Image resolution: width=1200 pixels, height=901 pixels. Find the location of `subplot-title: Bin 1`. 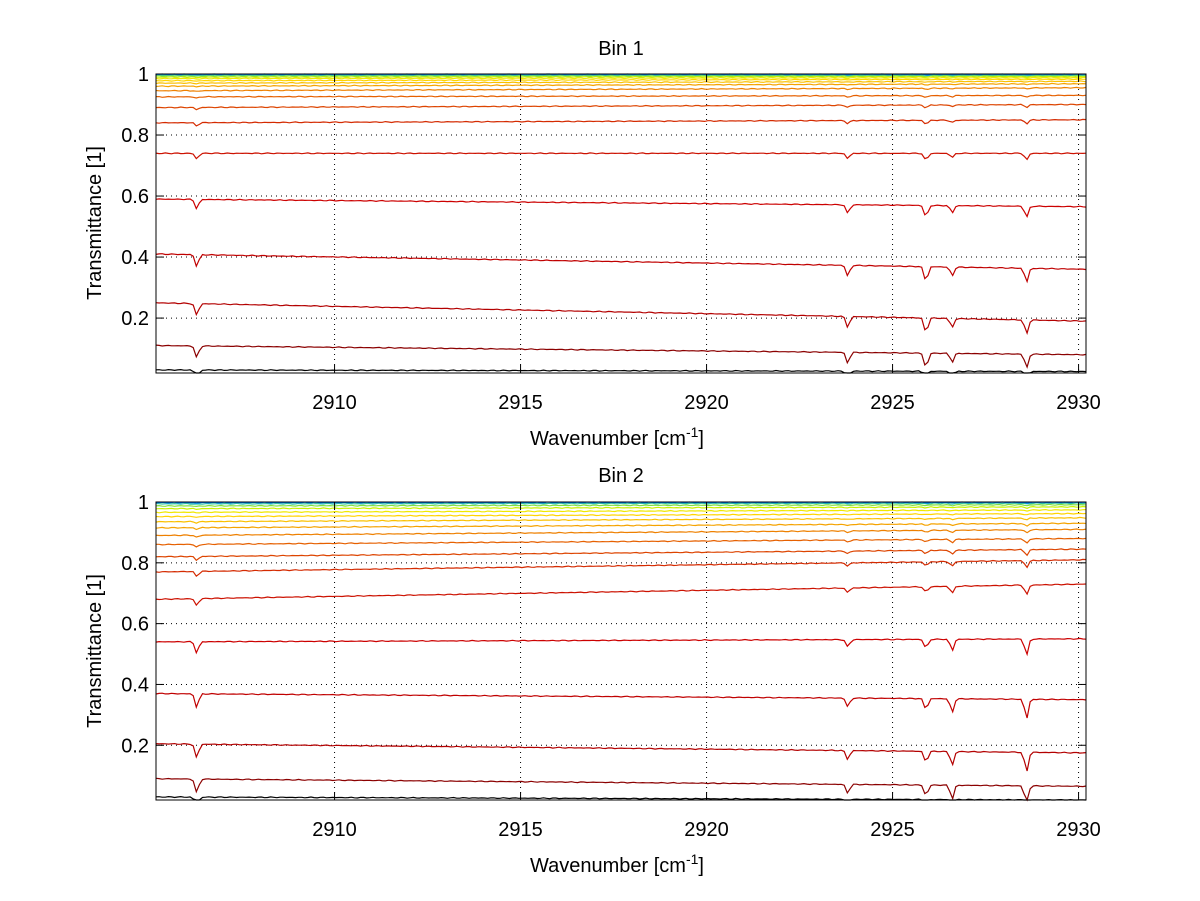

subplot-title: Bin 1 is located at coordinates (621, 49).